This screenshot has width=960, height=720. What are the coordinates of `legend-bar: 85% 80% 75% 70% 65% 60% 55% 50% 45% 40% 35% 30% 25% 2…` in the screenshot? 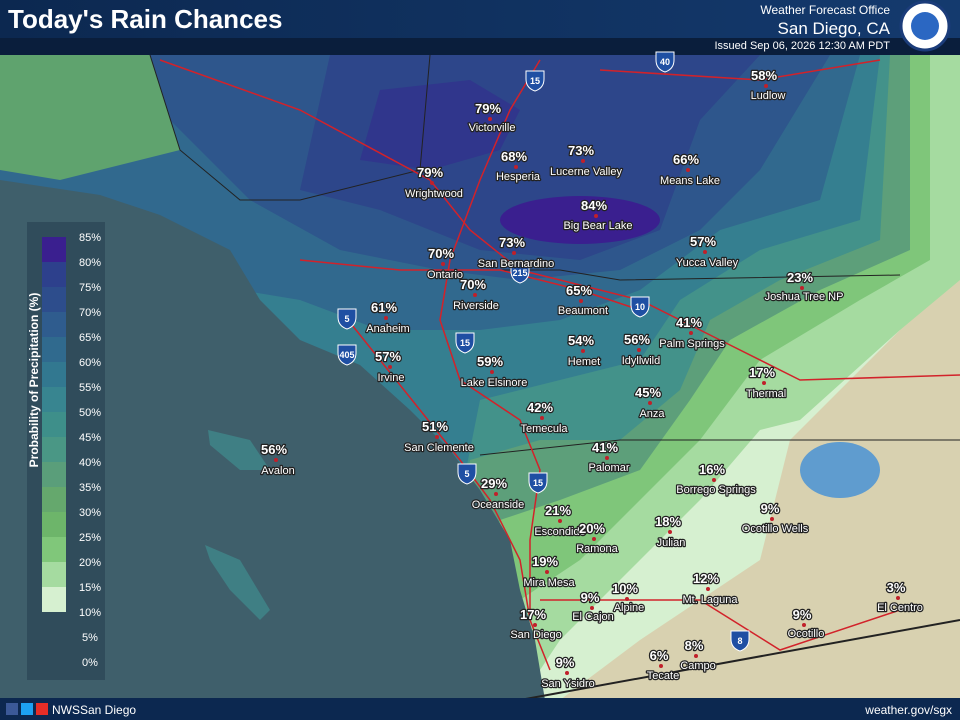 It's located at (71, 450).